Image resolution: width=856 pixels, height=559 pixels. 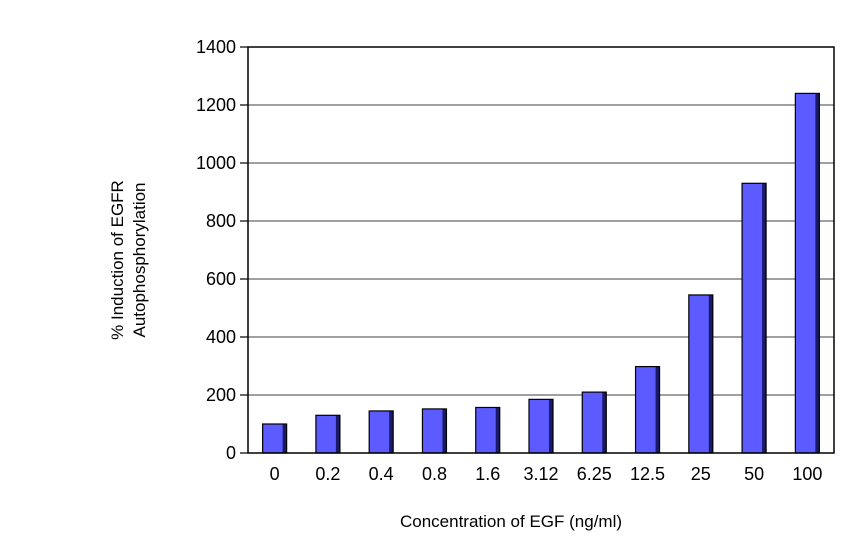 What do you see at coordinates (754, 474) in the screenshot?
I see `x-tick-label: 50` at bounding box center [754, 474].